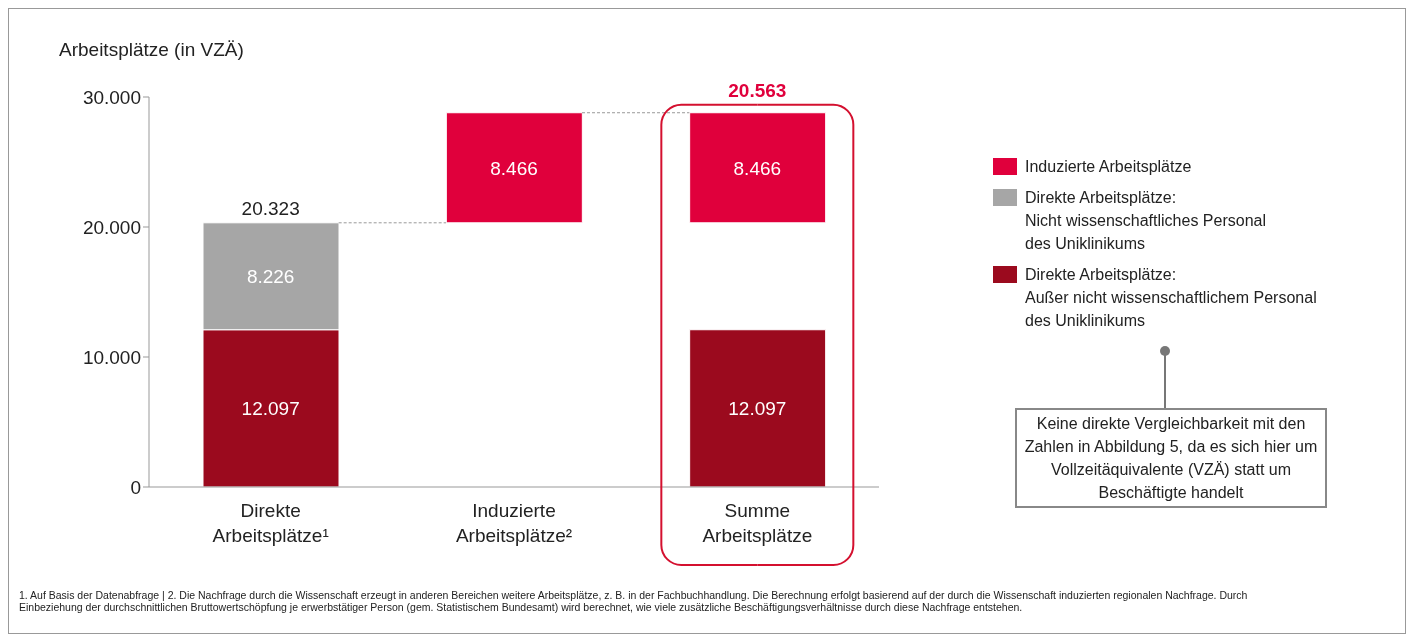  Describe the element at coordinates (135, 487) in the screenshot. I see `y-tick-label: 0` at that location.